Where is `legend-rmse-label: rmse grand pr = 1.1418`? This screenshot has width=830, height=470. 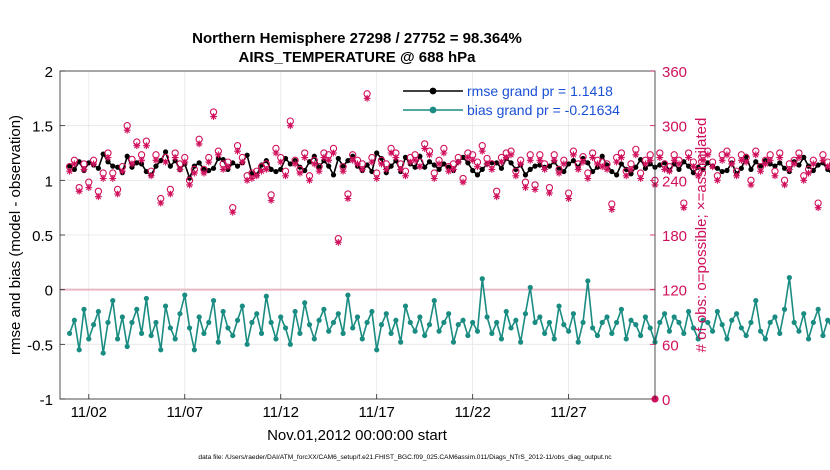 legend-rmse-label: rmse grand pr = 1.1418 is located at coordinates (540, 91).